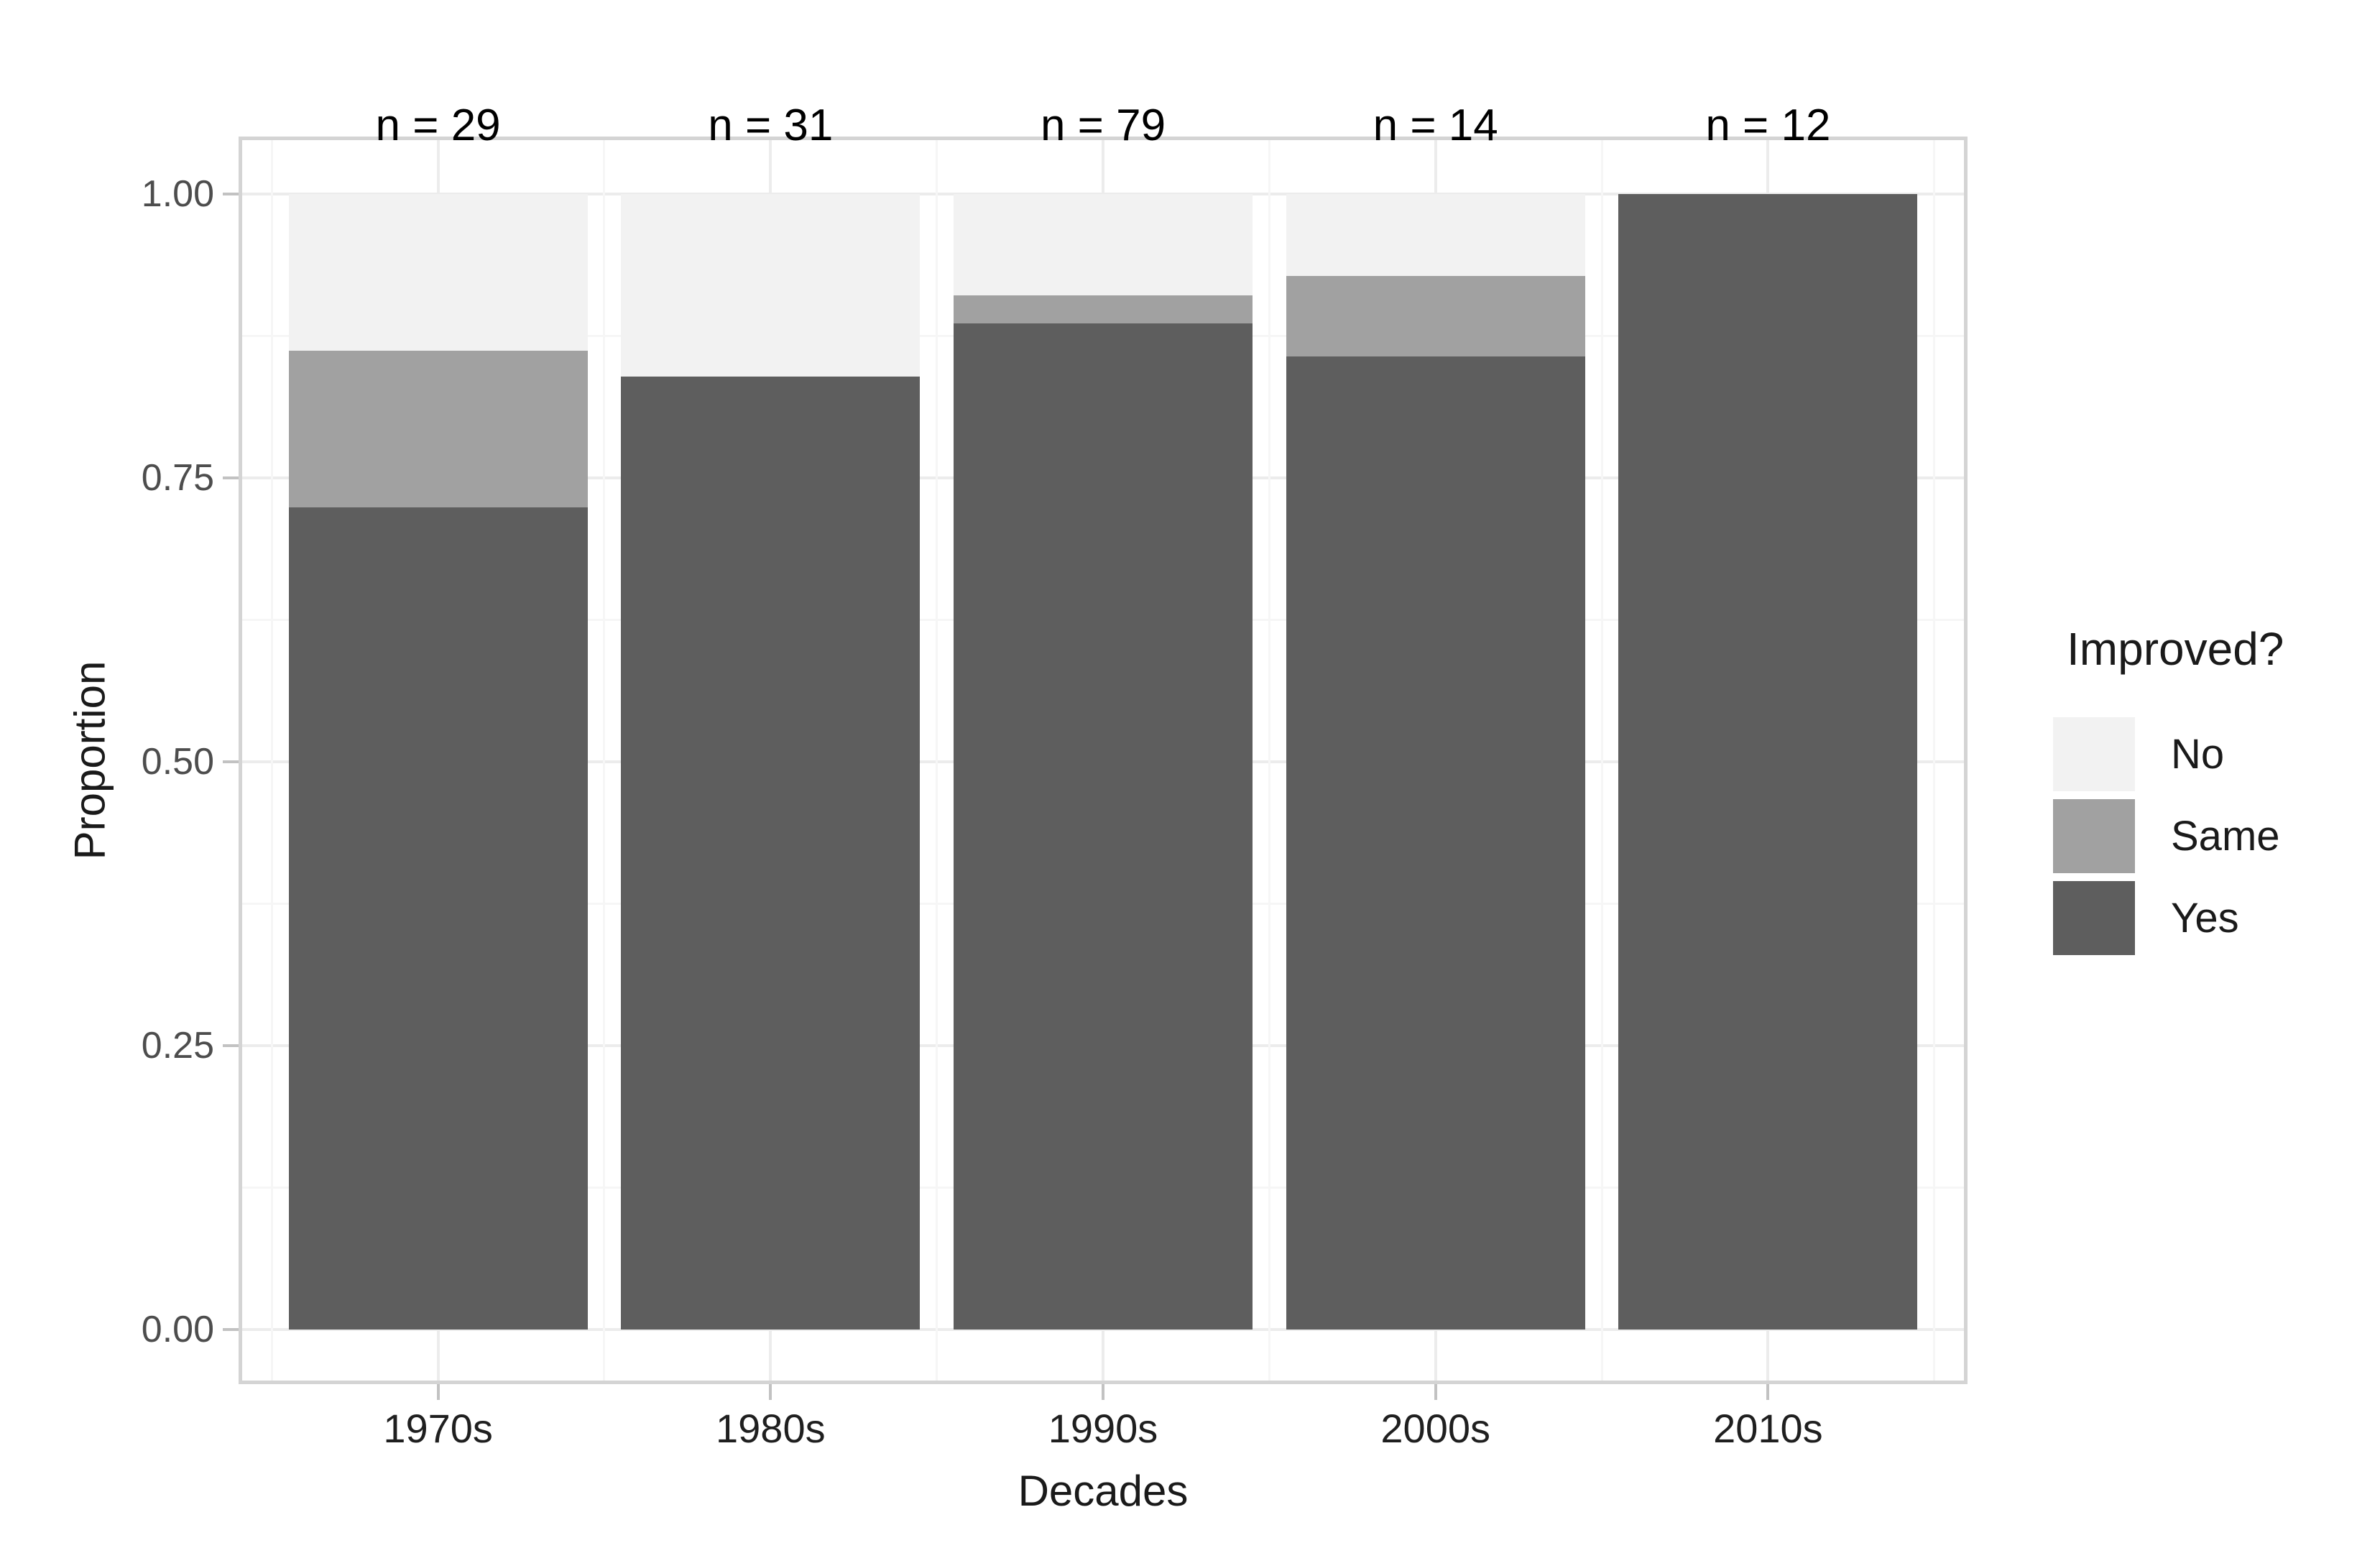  Describe the element at coordinates (1103, 125) in the screenshot. I see `bar-count-label: n = 79` at that location.